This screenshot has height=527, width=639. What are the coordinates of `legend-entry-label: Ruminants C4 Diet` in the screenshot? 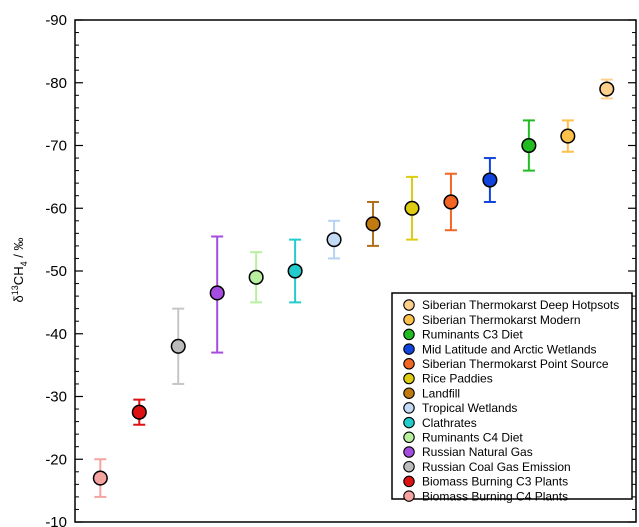 It's located at (472, 438).